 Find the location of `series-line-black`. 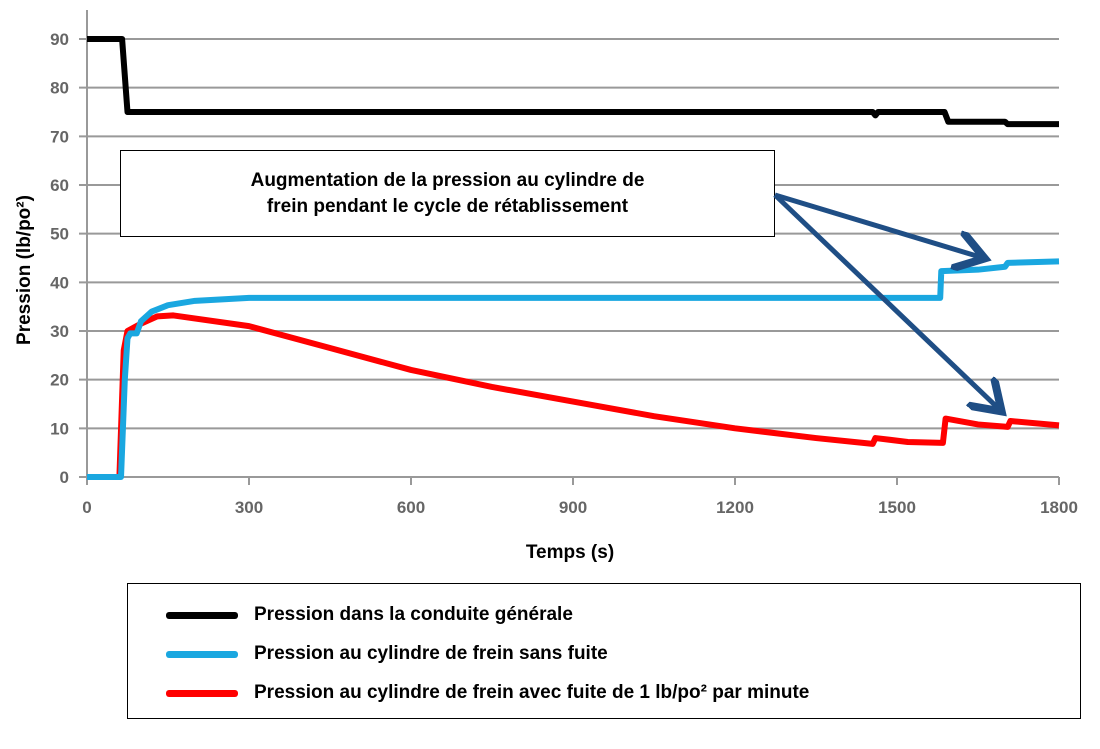

series-line-black is located at coordinates (573, 82).